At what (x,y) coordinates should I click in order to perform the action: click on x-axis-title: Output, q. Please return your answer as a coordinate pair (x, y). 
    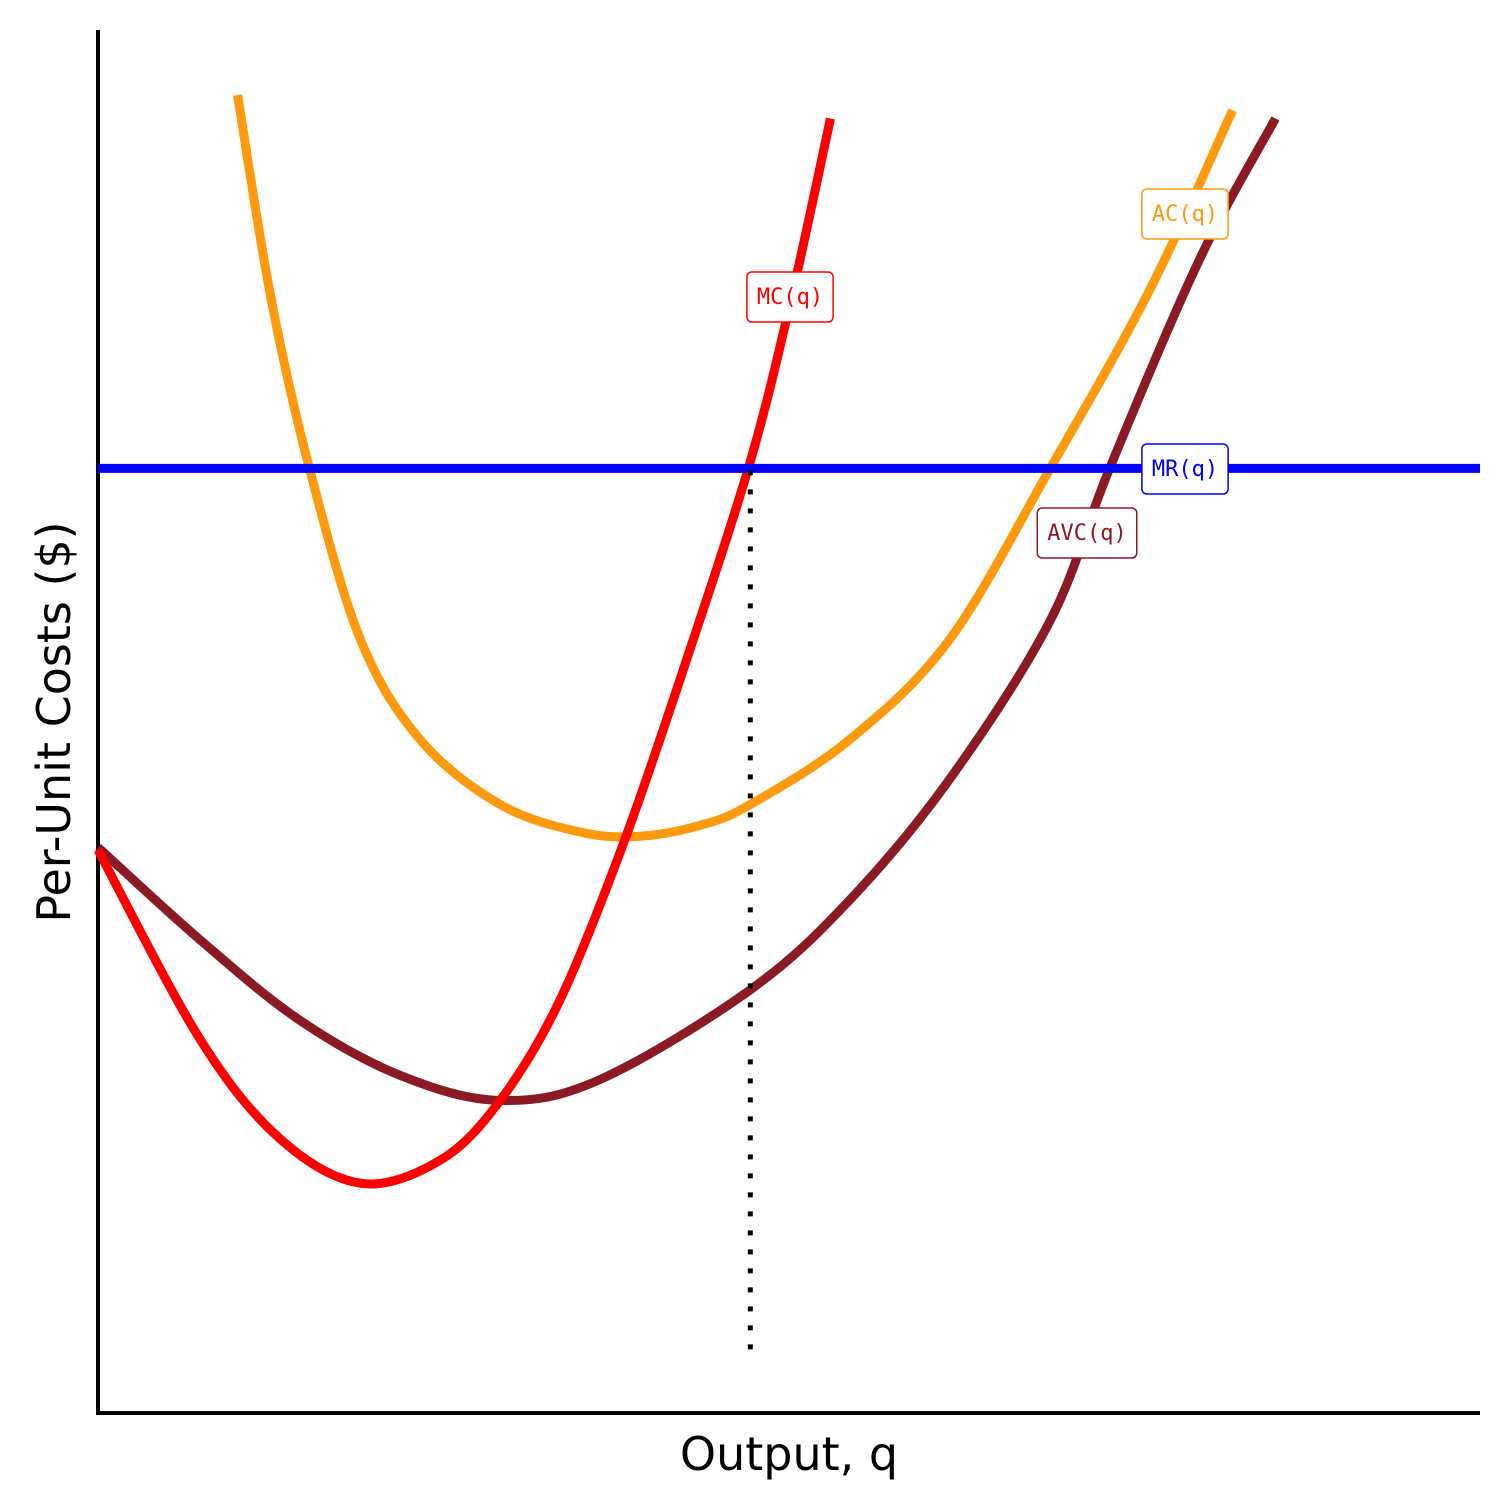
    Looking at the image, I should click on (789, 1454).